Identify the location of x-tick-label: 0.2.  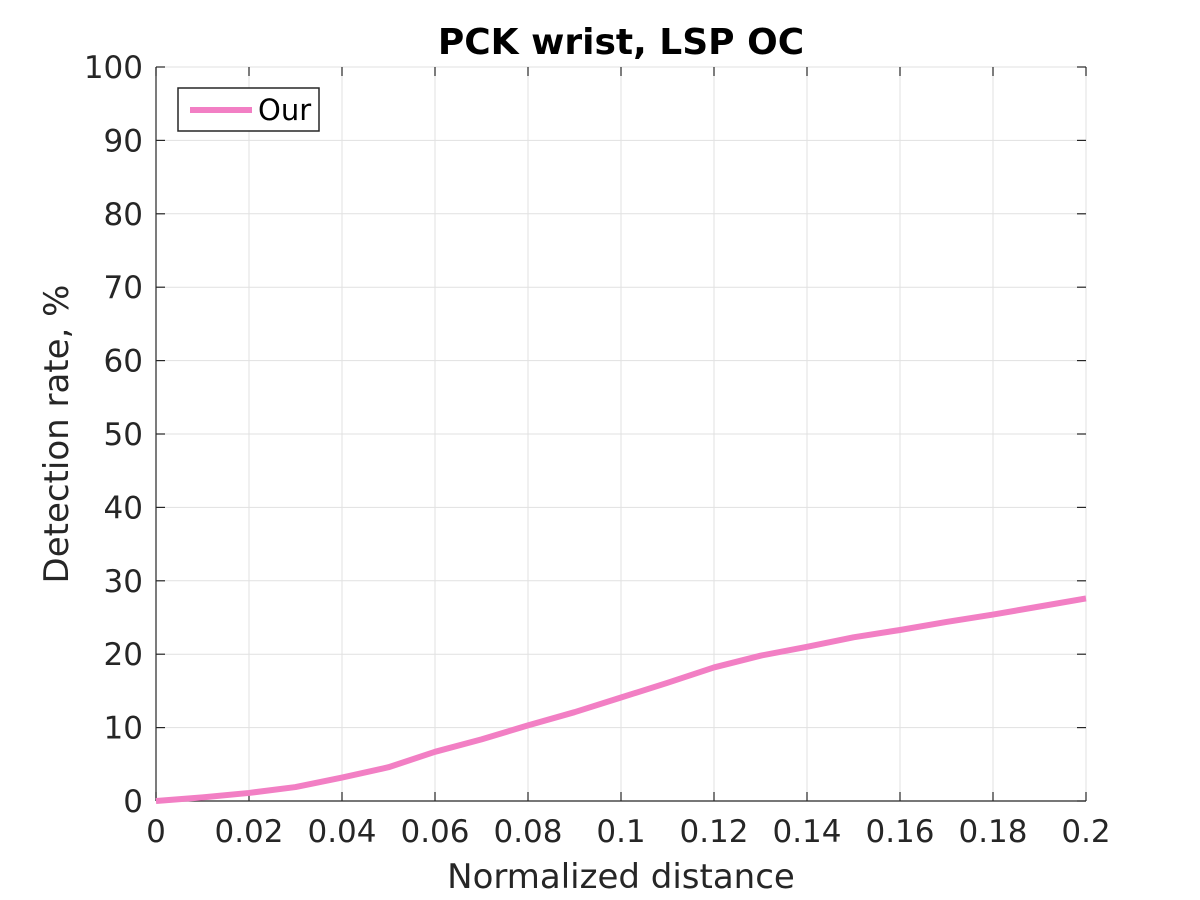
(1085, 832).